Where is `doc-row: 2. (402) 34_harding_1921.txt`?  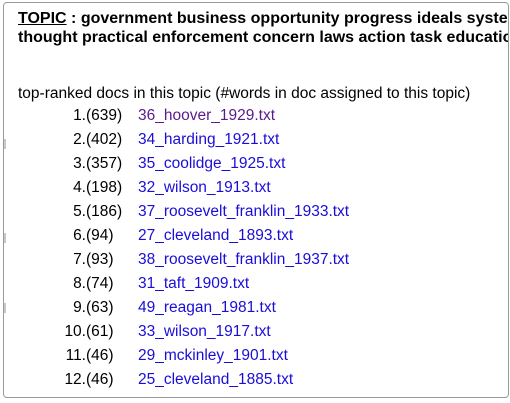
doc-row: 2. (402) 34_harding_1921.txt is located at coordinates (205, 140).